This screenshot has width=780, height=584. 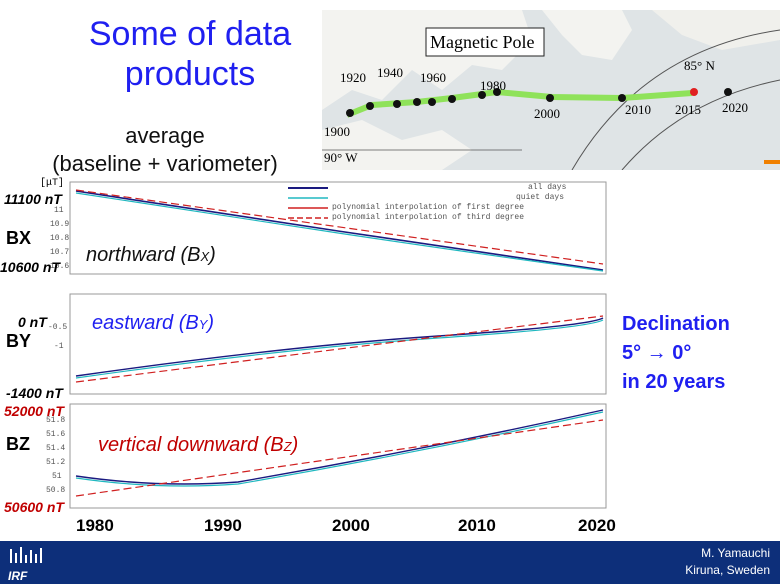 What do you see at coordinates (33, 199) in the screenshot?
I see `bx-top-value: 11100 nT` at bounding box center [33, 199].